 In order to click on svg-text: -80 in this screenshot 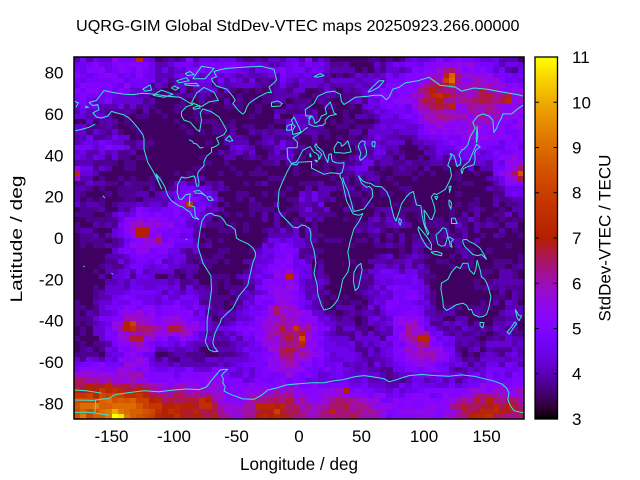, I will do `click(51, 404)`.